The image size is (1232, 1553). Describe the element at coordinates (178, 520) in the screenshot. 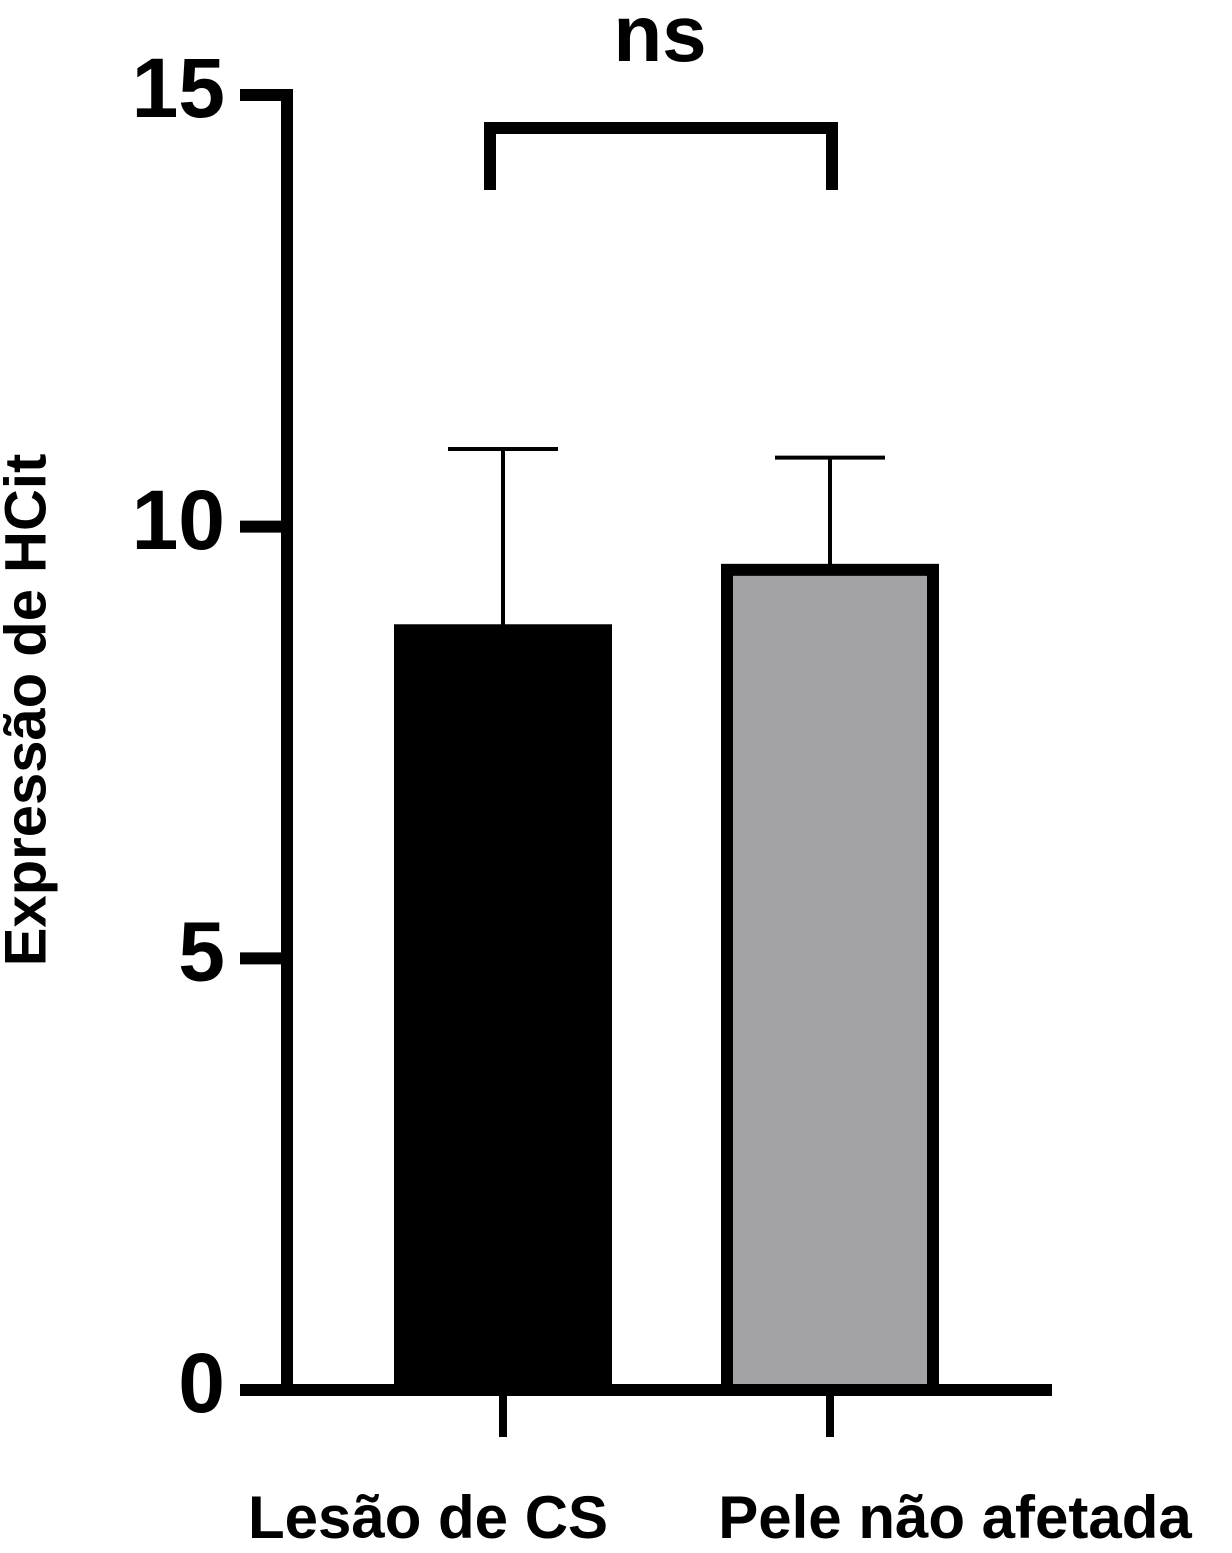

I see `y-tick-label: 10` at that location.